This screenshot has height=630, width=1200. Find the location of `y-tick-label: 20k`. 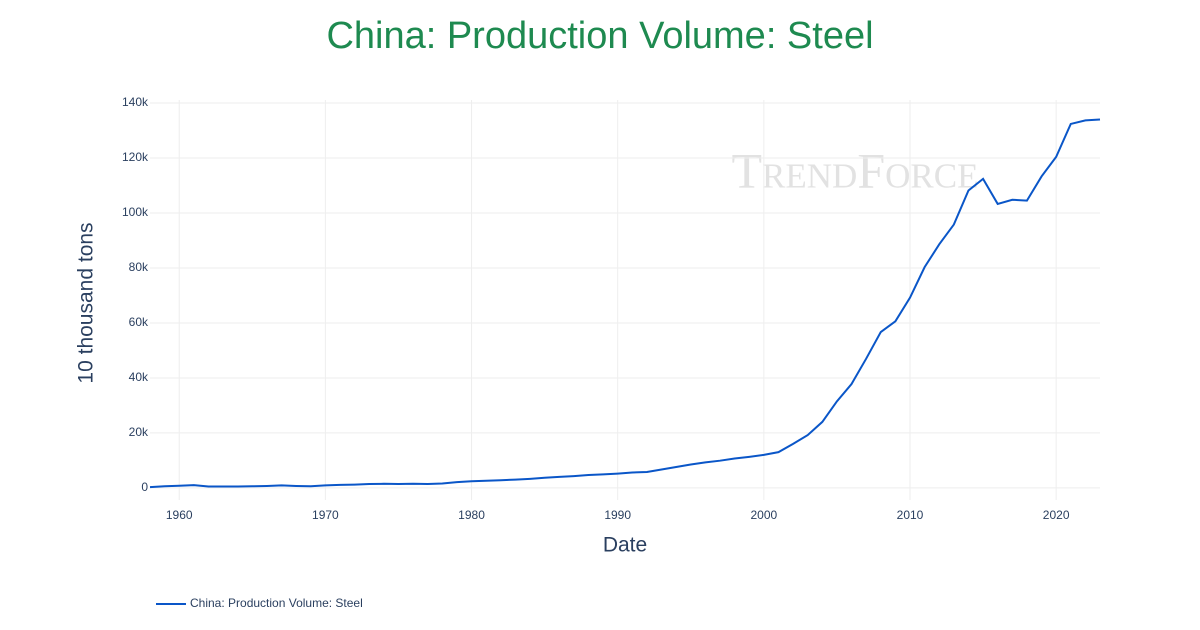

y-tick-label: 20k is located at coordinates (139, 432).